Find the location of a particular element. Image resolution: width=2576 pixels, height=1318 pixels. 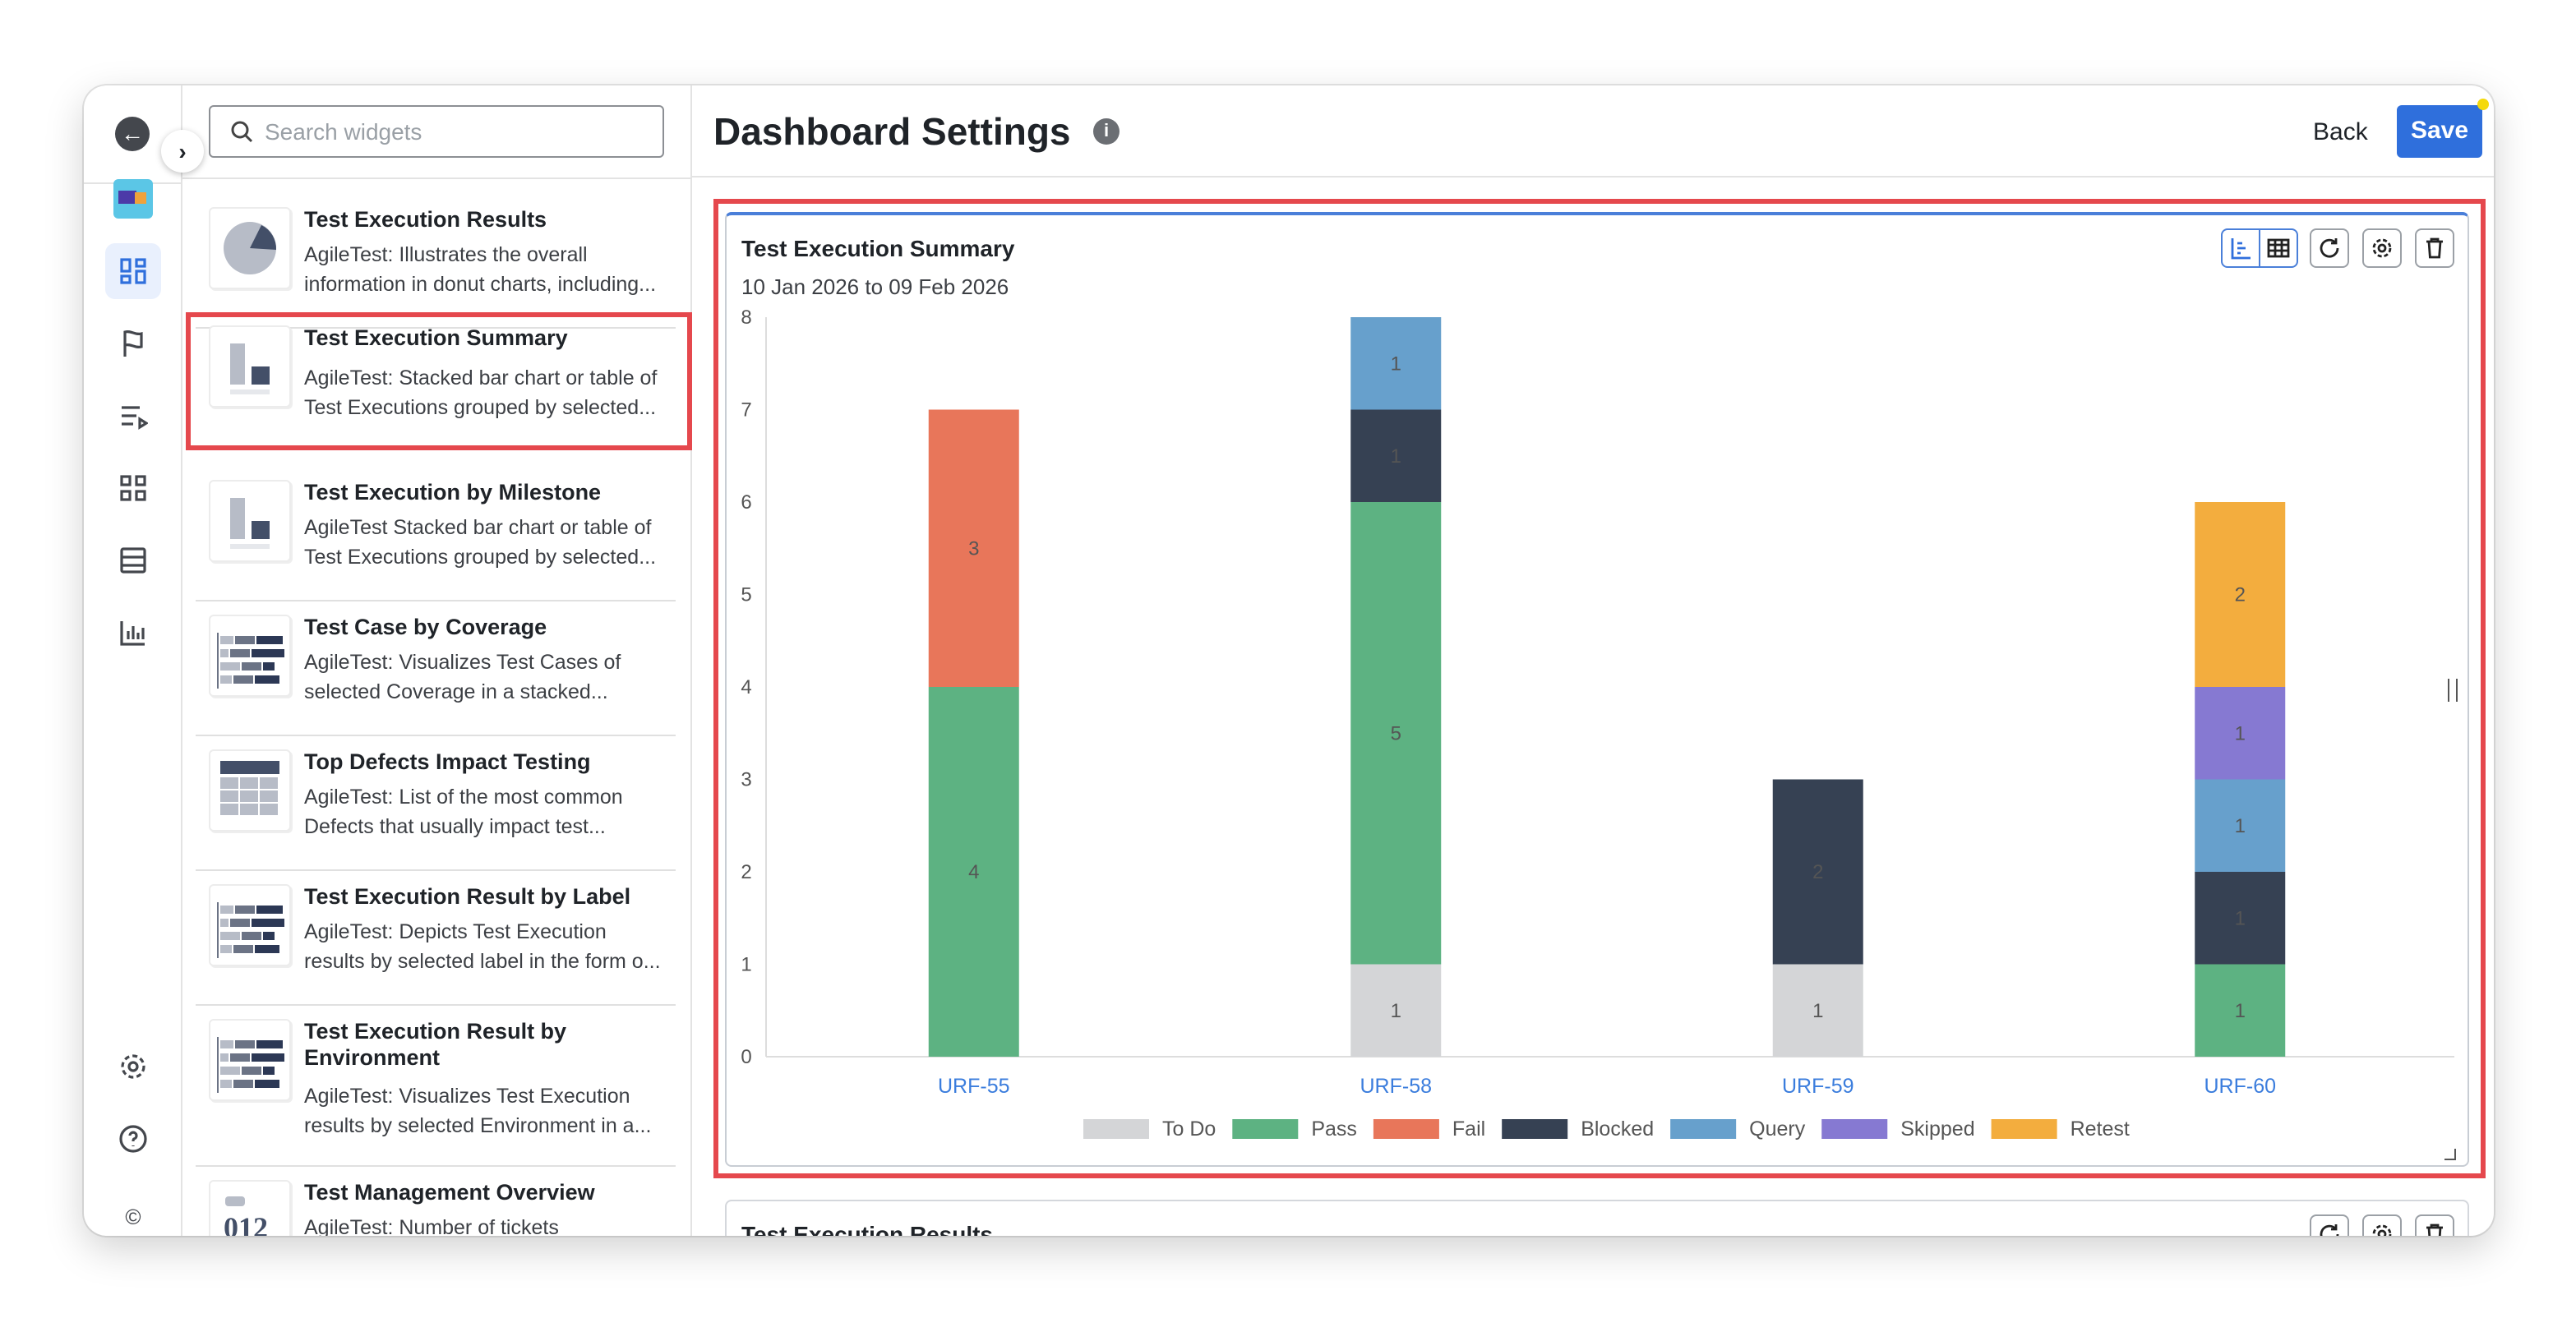

settings-icon is located at coordinates (133, 1066).